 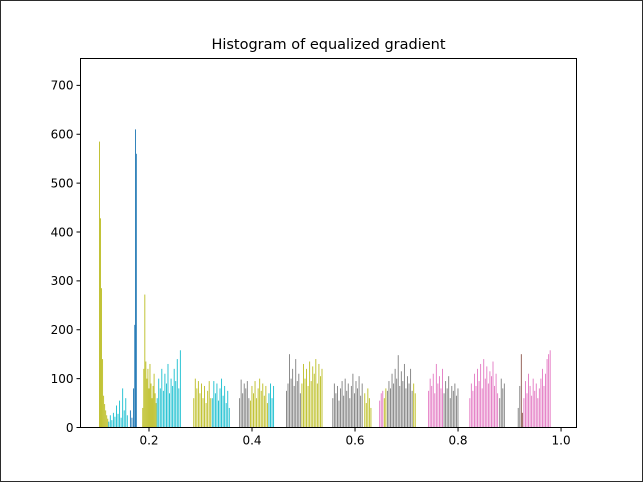 What do you see at coordinates (328, 45) in the screenshot?
I see `chart-title: Histogram of equalized gradient` at bounding box center [328, 45].